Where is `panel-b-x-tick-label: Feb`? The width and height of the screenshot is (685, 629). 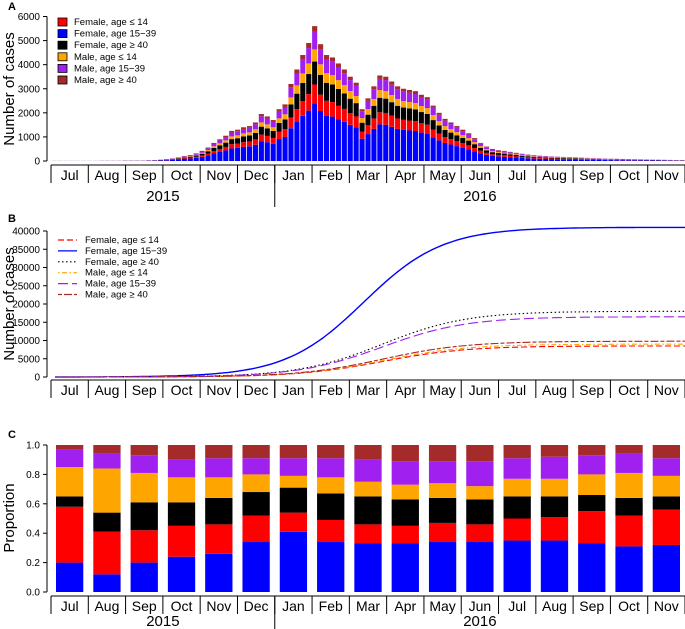 panel-b-x-tick-label: Feb is located at coordinates (331, 390).